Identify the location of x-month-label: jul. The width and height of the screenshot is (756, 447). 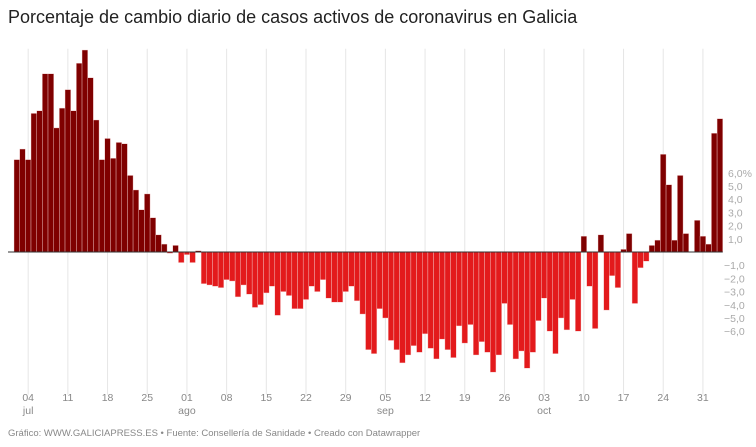
(28, 411).